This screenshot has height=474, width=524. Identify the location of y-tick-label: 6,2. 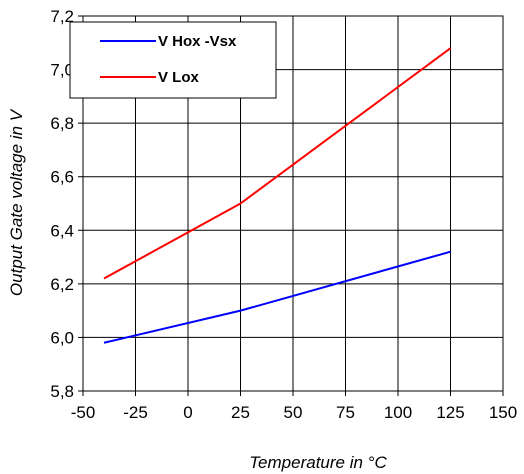
(62, 284).